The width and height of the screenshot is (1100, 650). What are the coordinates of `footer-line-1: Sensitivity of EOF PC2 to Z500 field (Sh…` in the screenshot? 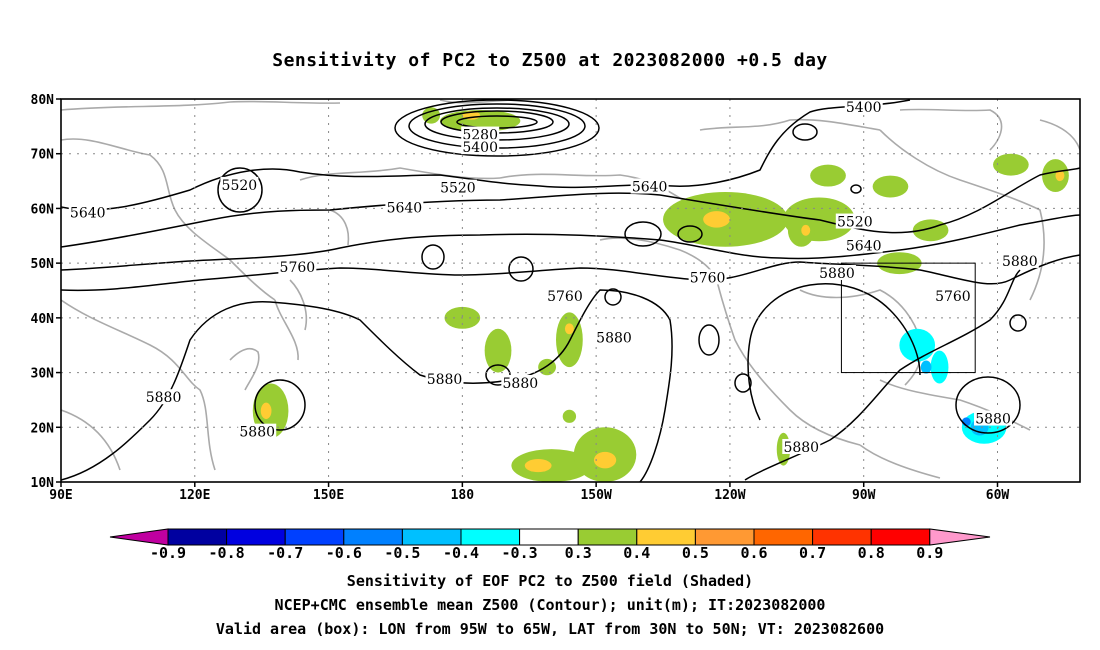 It's located at (550, 581).